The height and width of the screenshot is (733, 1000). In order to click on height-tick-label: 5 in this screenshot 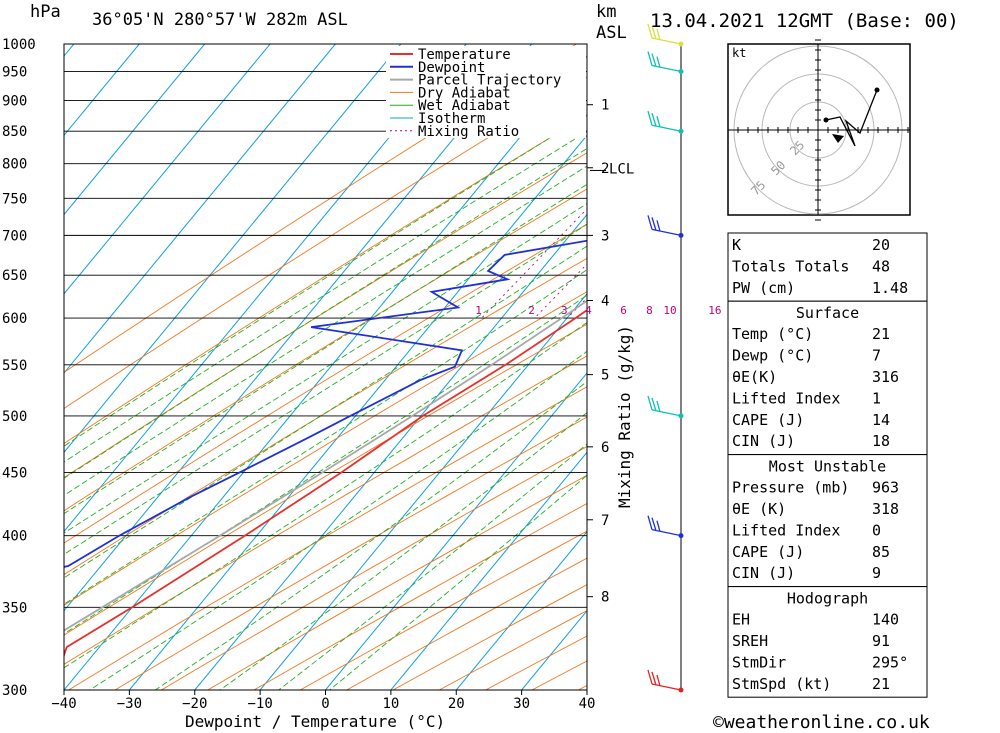, I will do `click(605, 376)`.